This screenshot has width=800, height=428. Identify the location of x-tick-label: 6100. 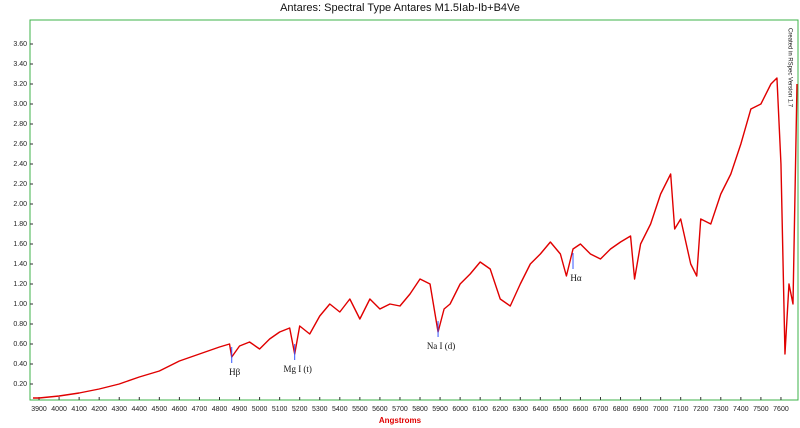
(480, 409).